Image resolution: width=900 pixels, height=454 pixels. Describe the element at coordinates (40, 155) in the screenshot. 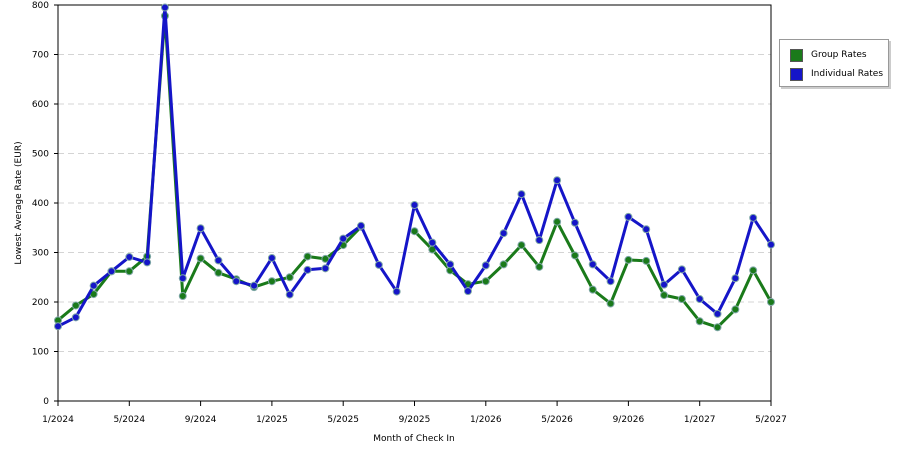

I see `y-tick-label-500: 500` at that location.